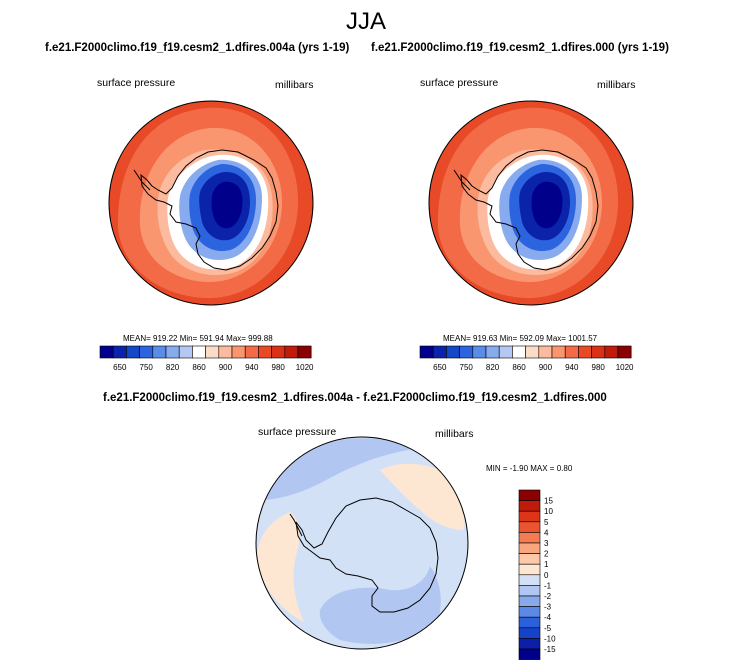 Image resolution: width=732 pixels, height=672 pixels. I want to click on panel1-colorbar-tick-label: 750, so click(147, 367).